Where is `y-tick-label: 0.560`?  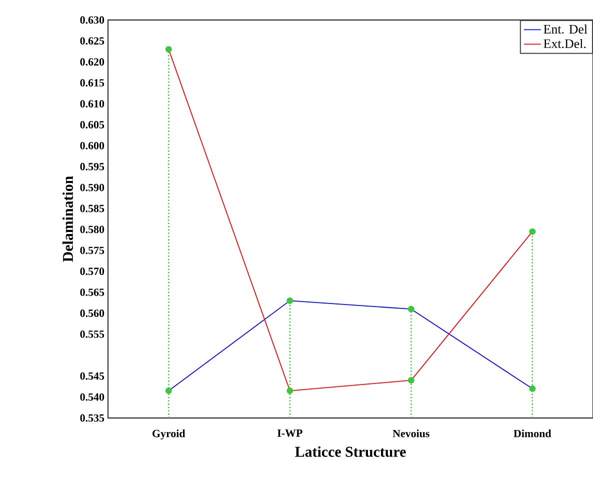
y-tick-label: 0.560 is located at coordinates (92, 313).